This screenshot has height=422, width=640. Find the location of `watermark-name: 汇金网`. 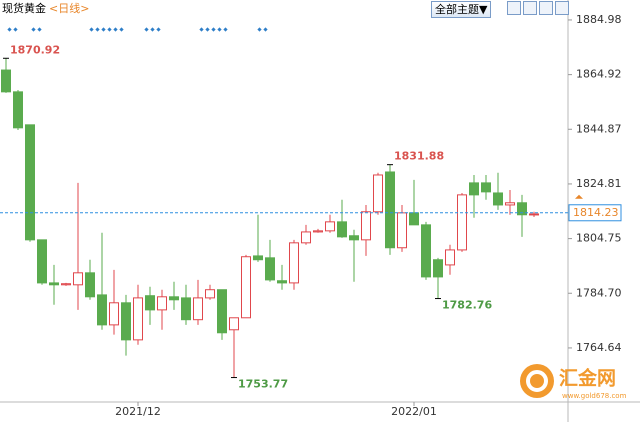

watermark-name: 汇金网 is located at coordinates (587, 378).